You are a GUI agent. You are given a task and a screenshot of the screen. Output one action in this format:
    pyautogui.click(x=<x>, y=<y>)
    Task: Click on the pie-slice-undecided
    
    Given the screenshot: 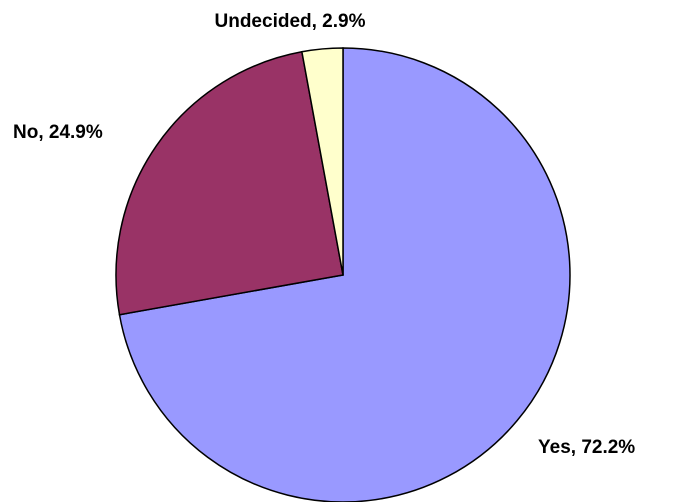 What is the action you would take?
    pyautogui.click(x=322, y=161)
    